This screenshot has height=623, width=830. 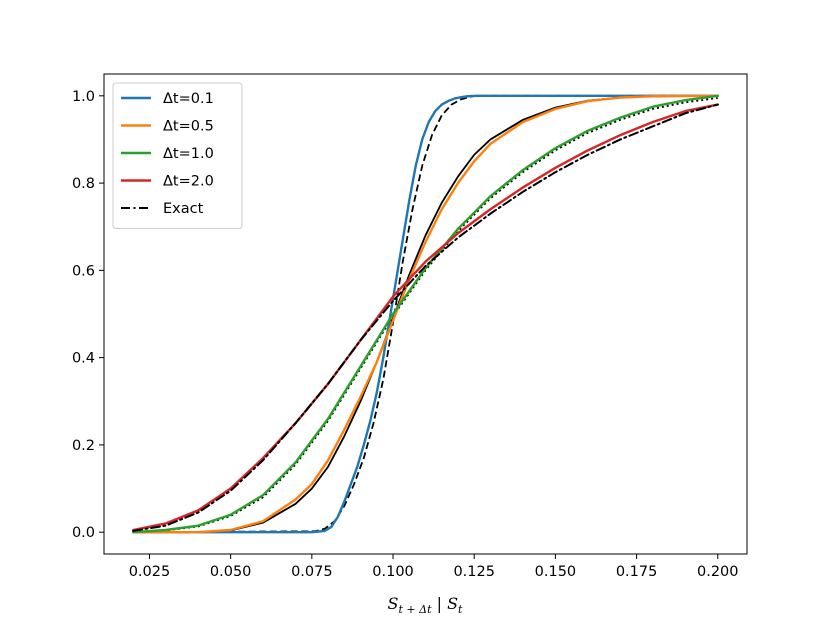 I want to click on y-tick-label: 0.4, so click(x=83, y=359).